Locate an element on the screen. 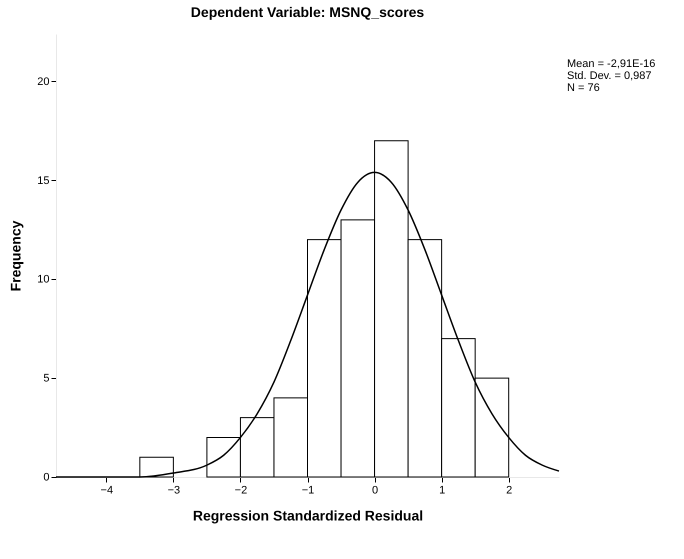  y-tick-label: 20 is located at coordinates (43, 82).